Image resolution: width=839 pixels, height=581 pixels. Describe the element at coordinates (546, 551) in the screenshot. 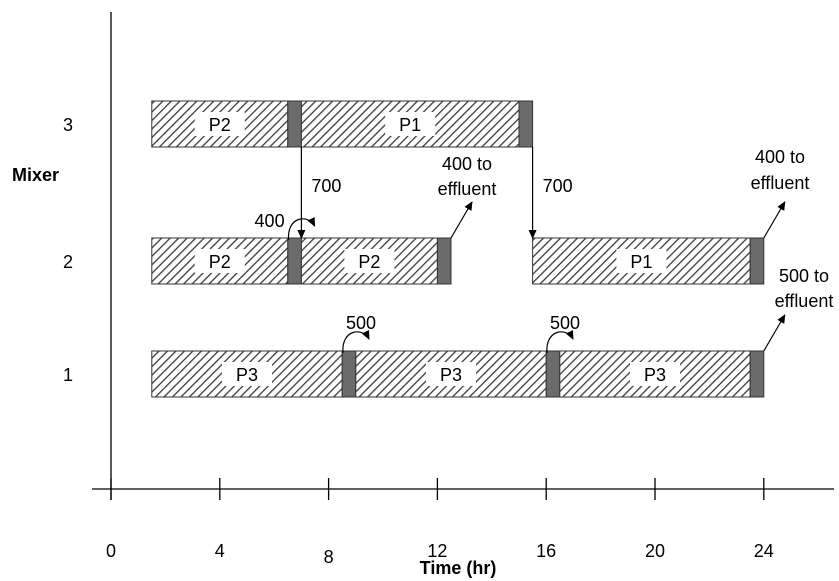

I see `x-tick-label: 16` at that location.